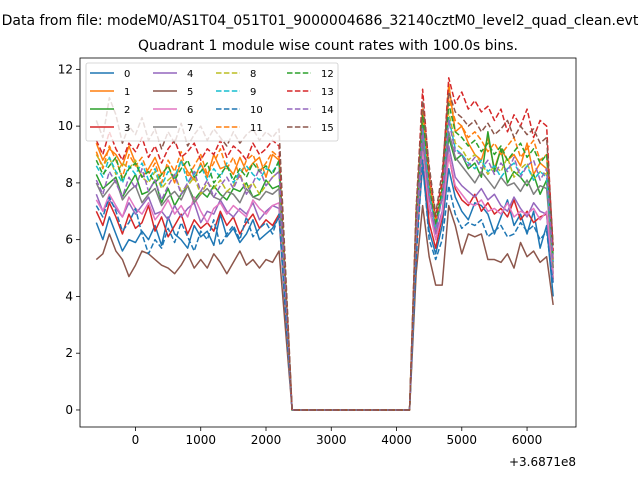 Image resolution: width=640 pixels, height=480 pixels. What do you see at coordinates (396, 440) in the screenshot?
I see `x-tick-label: 4000` at bounding box center [396, 440].